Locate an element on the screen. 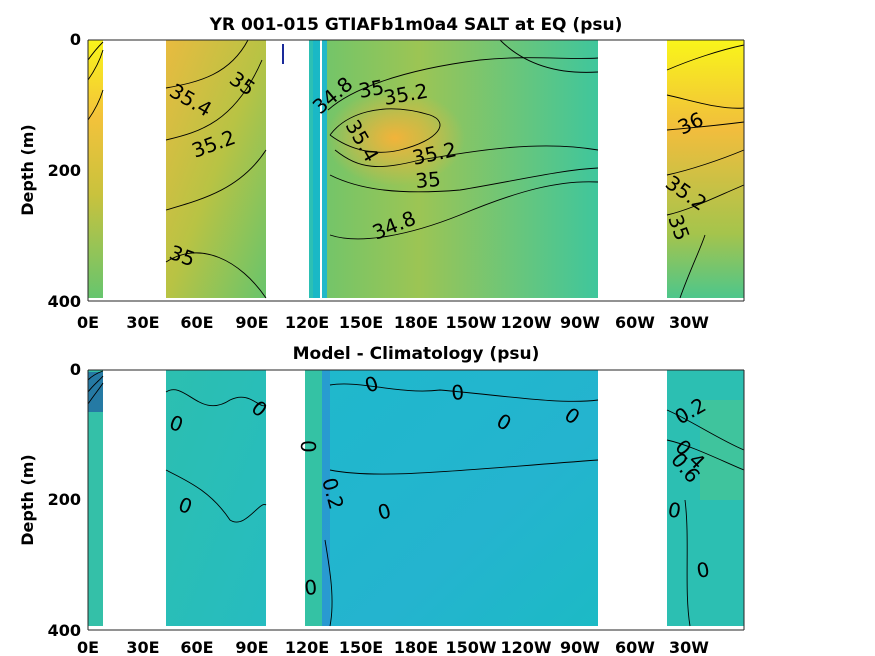 The width and height of the screenshot is (875, 656). top-ylabel: Depth (m) is located at coordinates (27, 170).